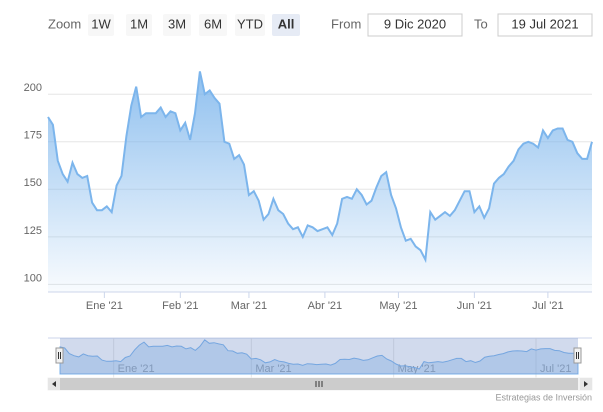 This screenshot has height=412, width=603. I want to click on scrollbar-right-arrow, so click(586, 384).